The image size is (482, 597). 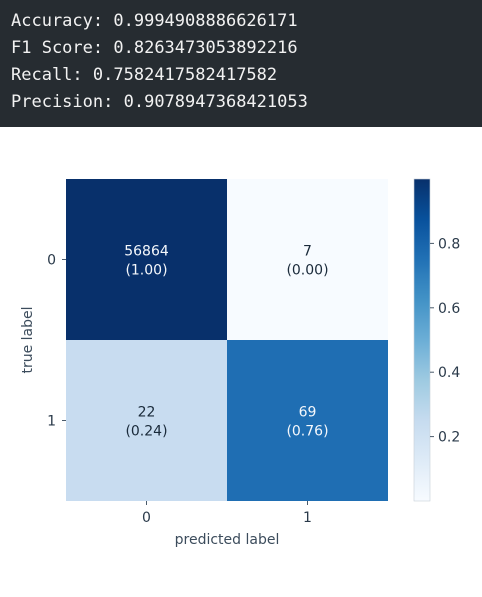 What do you see at coordinates (449, 373) in the screenshot?
I see `colorbar-tick-label: 0.4` at bounding box center [449, 373].